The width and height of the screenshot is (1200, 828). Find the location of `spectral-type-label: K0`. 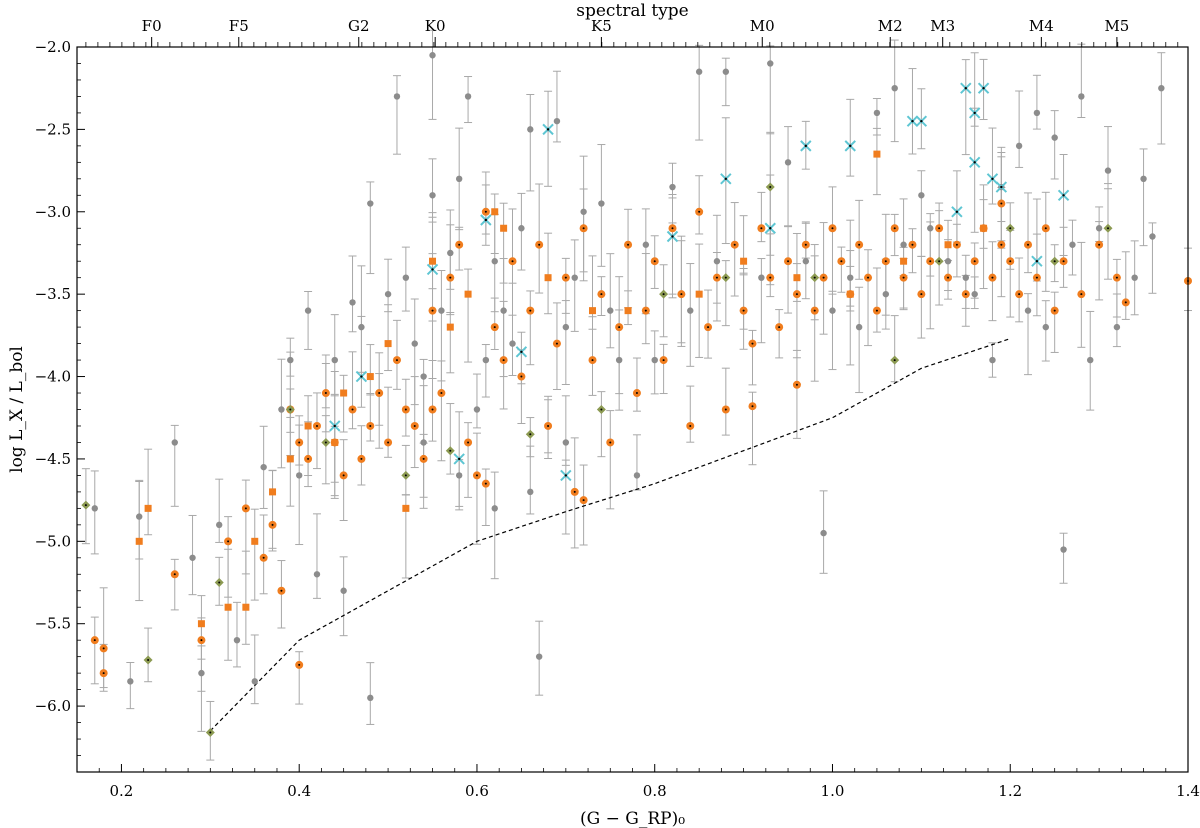

spectral-type-label: K0 is located at coordinates (435, 26).